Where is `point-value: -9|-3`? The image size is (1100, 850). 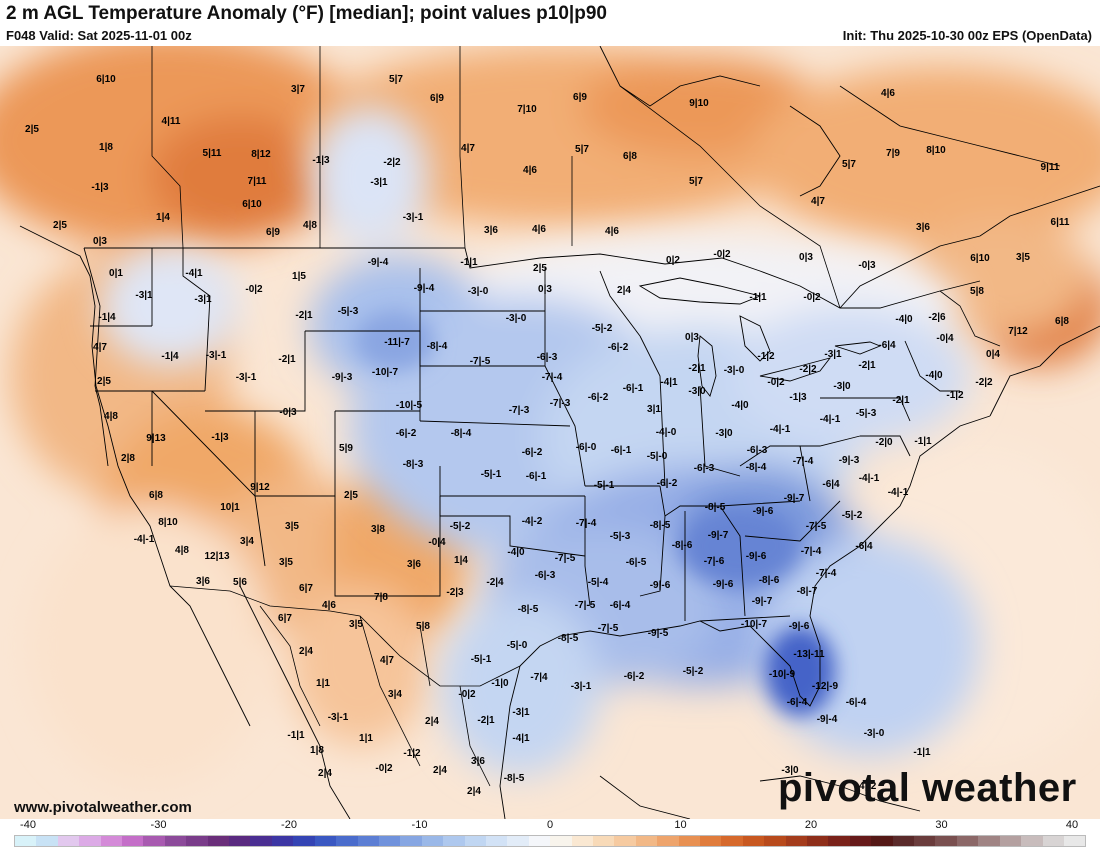 point-value: -9|-3 is located at coordinates (849, 460).